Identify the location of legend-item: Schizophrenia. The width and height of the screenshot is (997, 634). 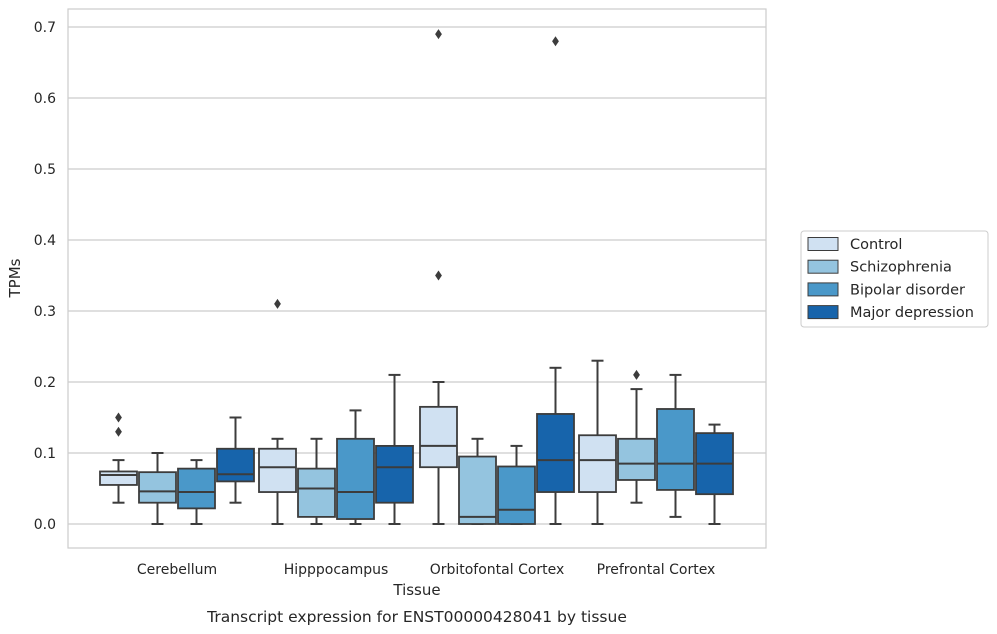
(879, 267).